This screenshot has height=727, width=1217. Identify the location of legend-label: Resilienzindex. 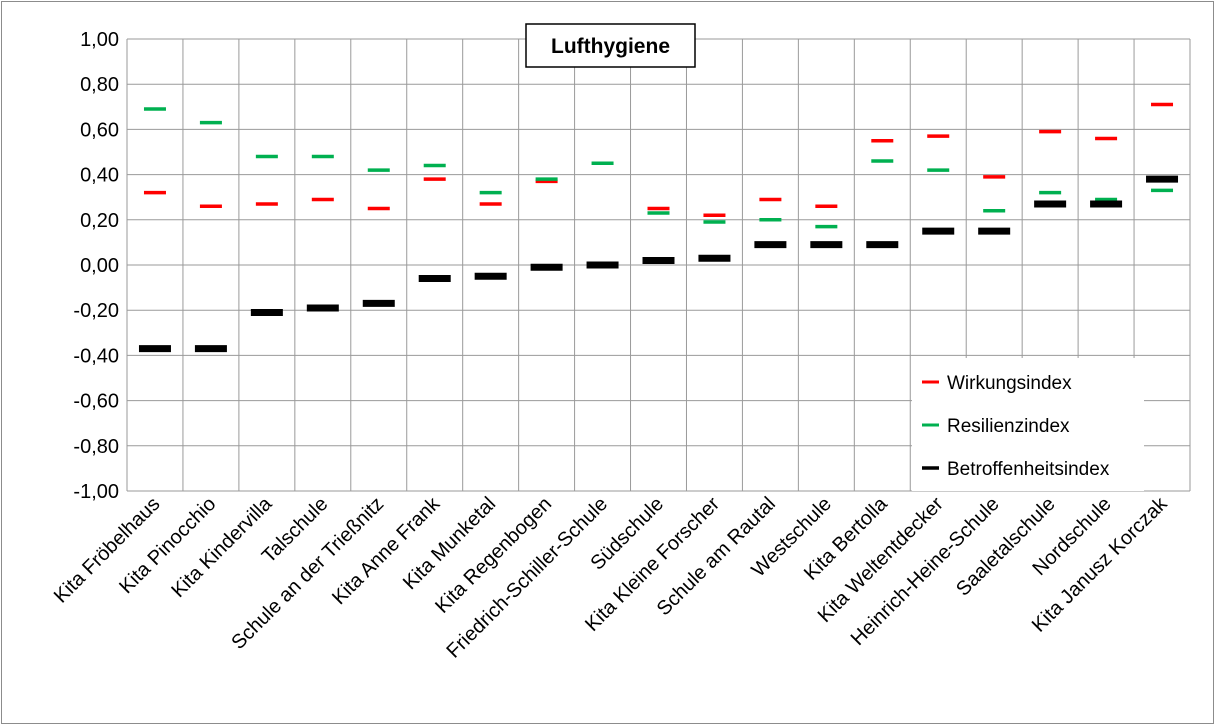
(1008, 426).